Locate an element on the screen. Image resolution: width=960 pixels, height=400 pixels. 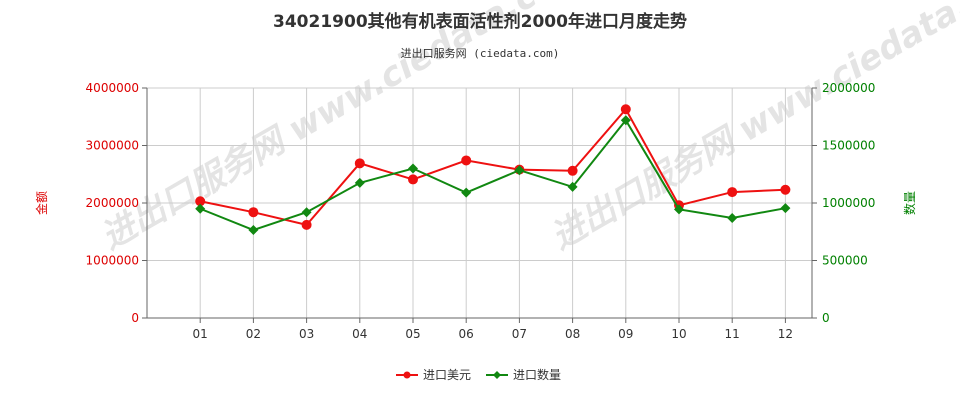
left-tick-label-4: 4000000 is located at coordinates (112, 88).